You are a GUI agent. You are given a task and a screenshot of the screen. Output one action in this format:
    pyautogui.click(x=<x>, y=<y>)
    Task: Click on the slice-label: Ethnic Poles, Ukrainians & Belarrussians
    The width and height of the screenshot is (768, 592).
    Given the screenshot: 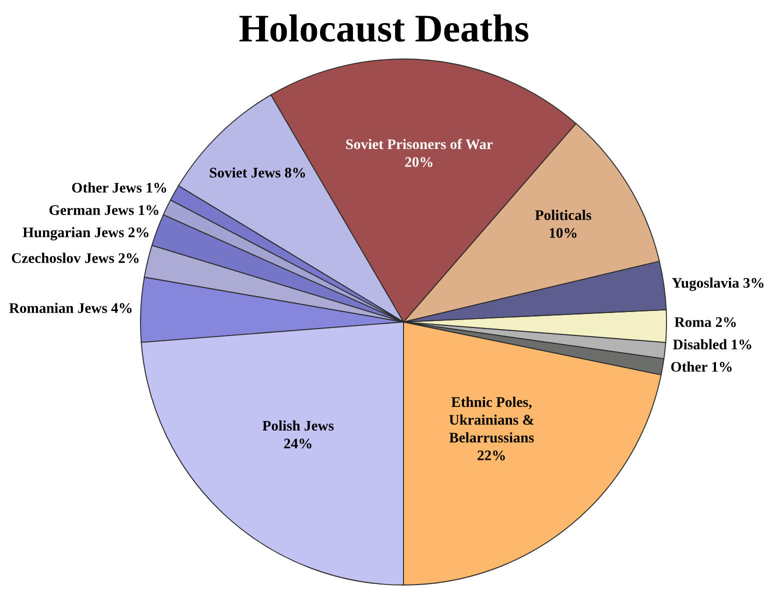 What is the action you would take?
    pyautogui.click(x=491, y=419)
    